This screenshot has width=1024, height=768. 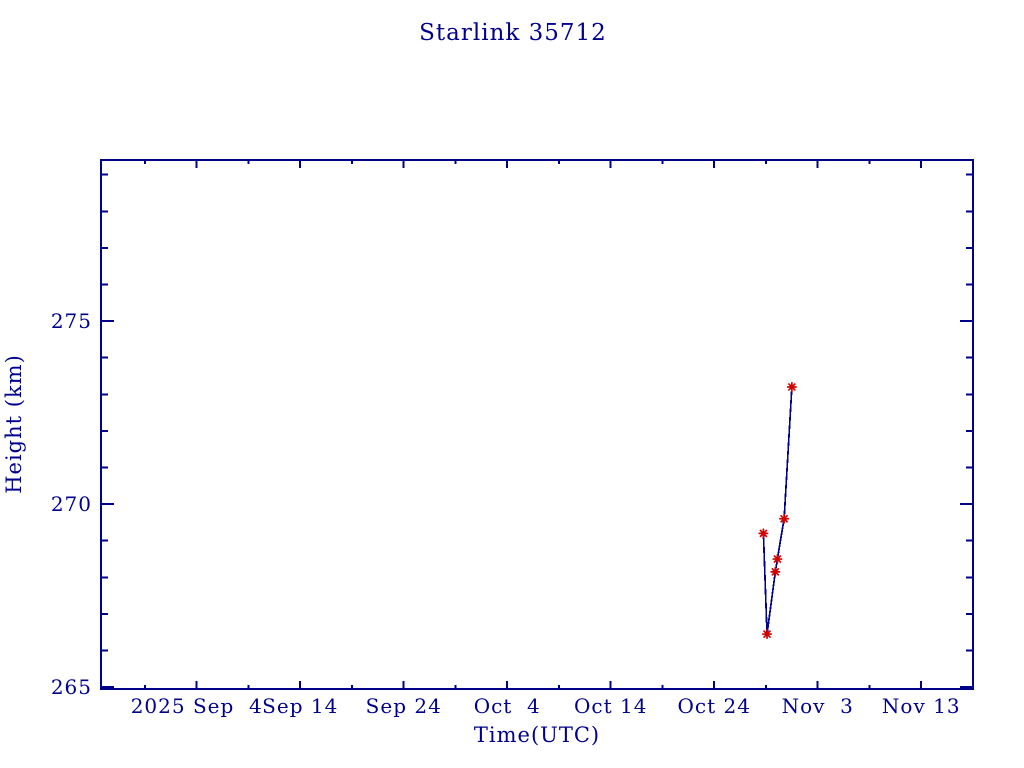 I want to click on x-tick-label: 2025 Sep 4, so click(x=197, y=706).